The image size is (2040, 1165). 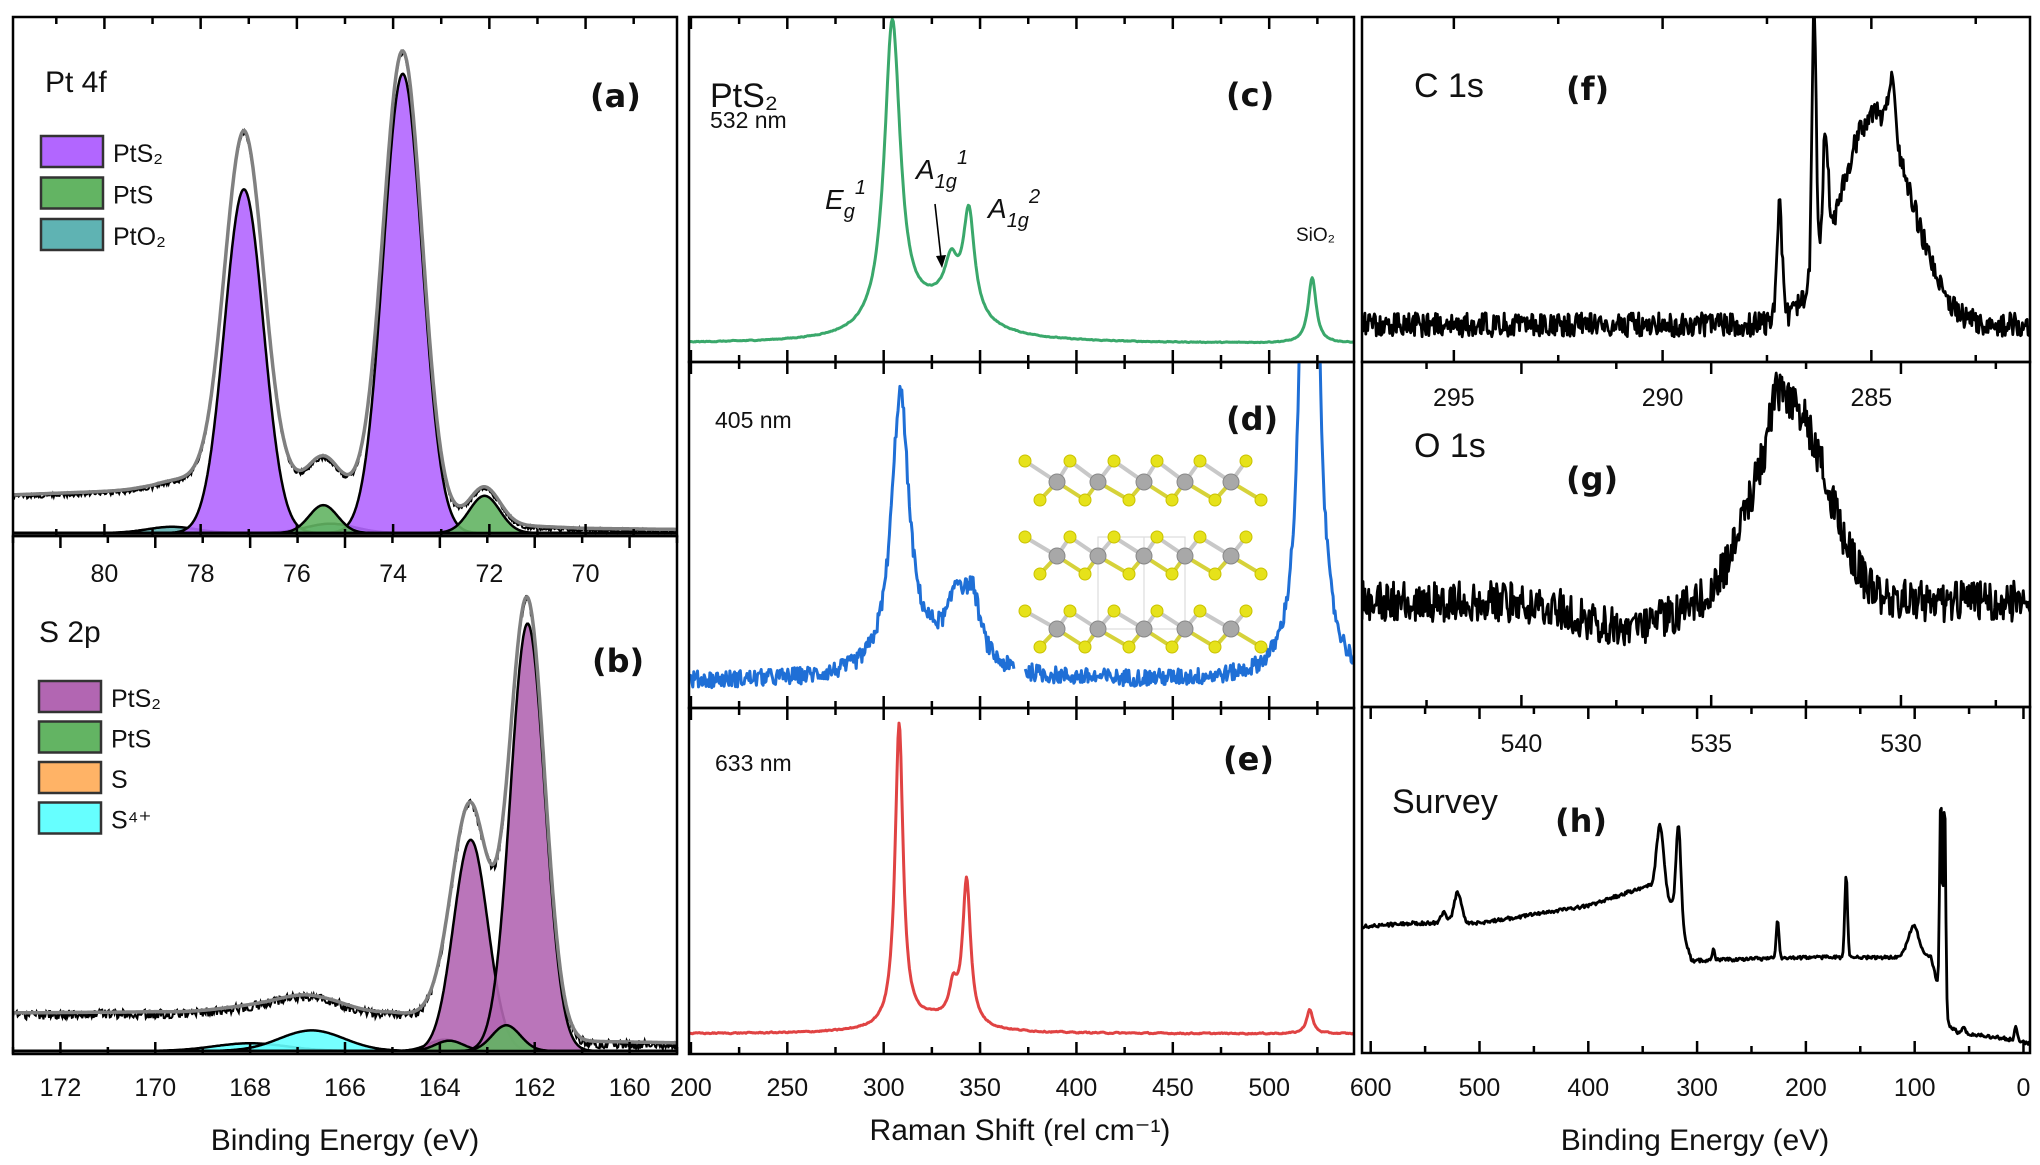 What do you see at coordinates (1013, 209) in the screenshot?
I see `raman-mode-a1g2: A1g2` at bounding box center [1013, 209].